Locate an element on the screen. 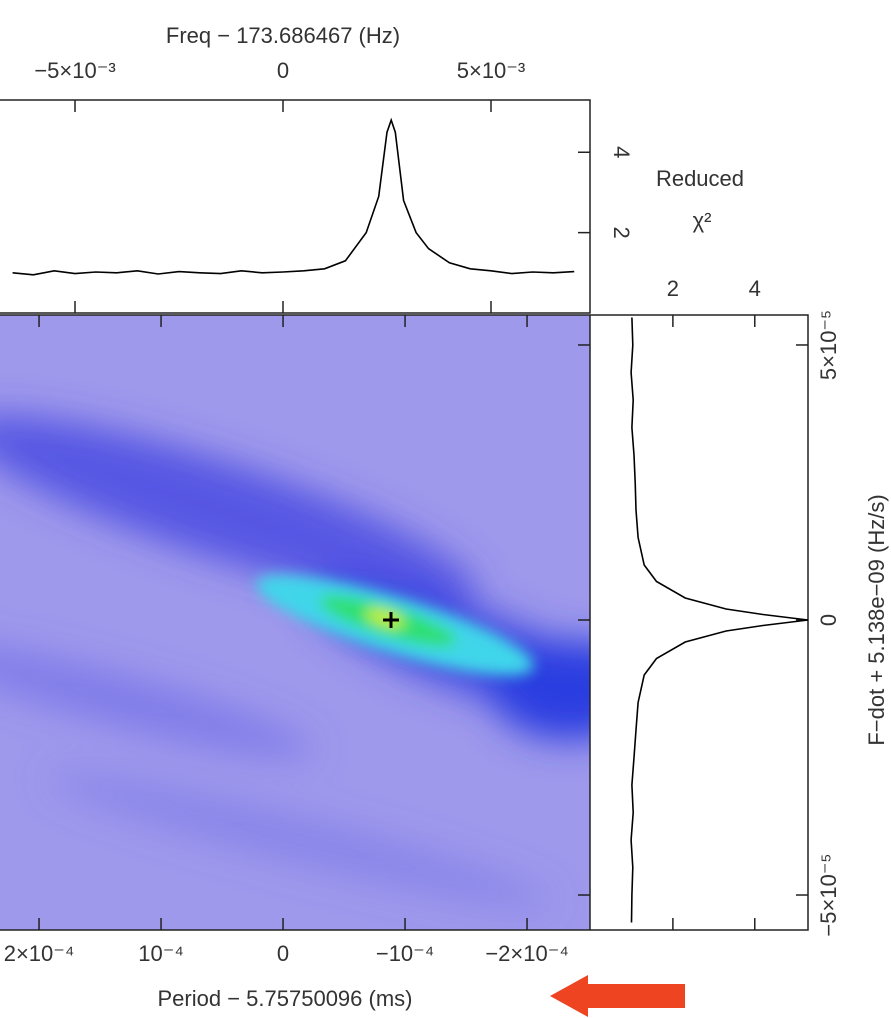 This screenshot has width=891, height=1018. best-marker is located at coordinates (391, 620).